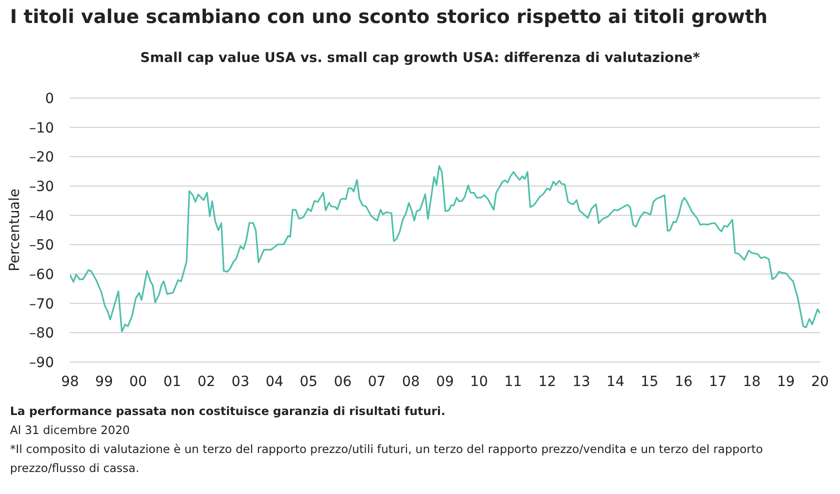 The height and width of the screenshot is (494, 840). I want to click on x-tick-label: 12, so click(547, 382).